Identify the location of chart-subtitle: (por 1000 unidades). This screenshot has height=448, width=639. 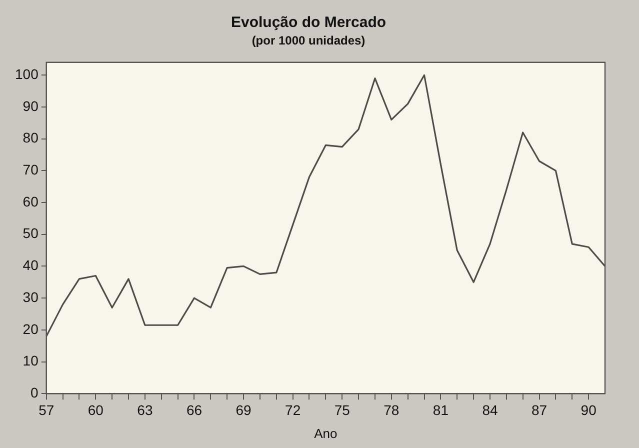
(309, 41).